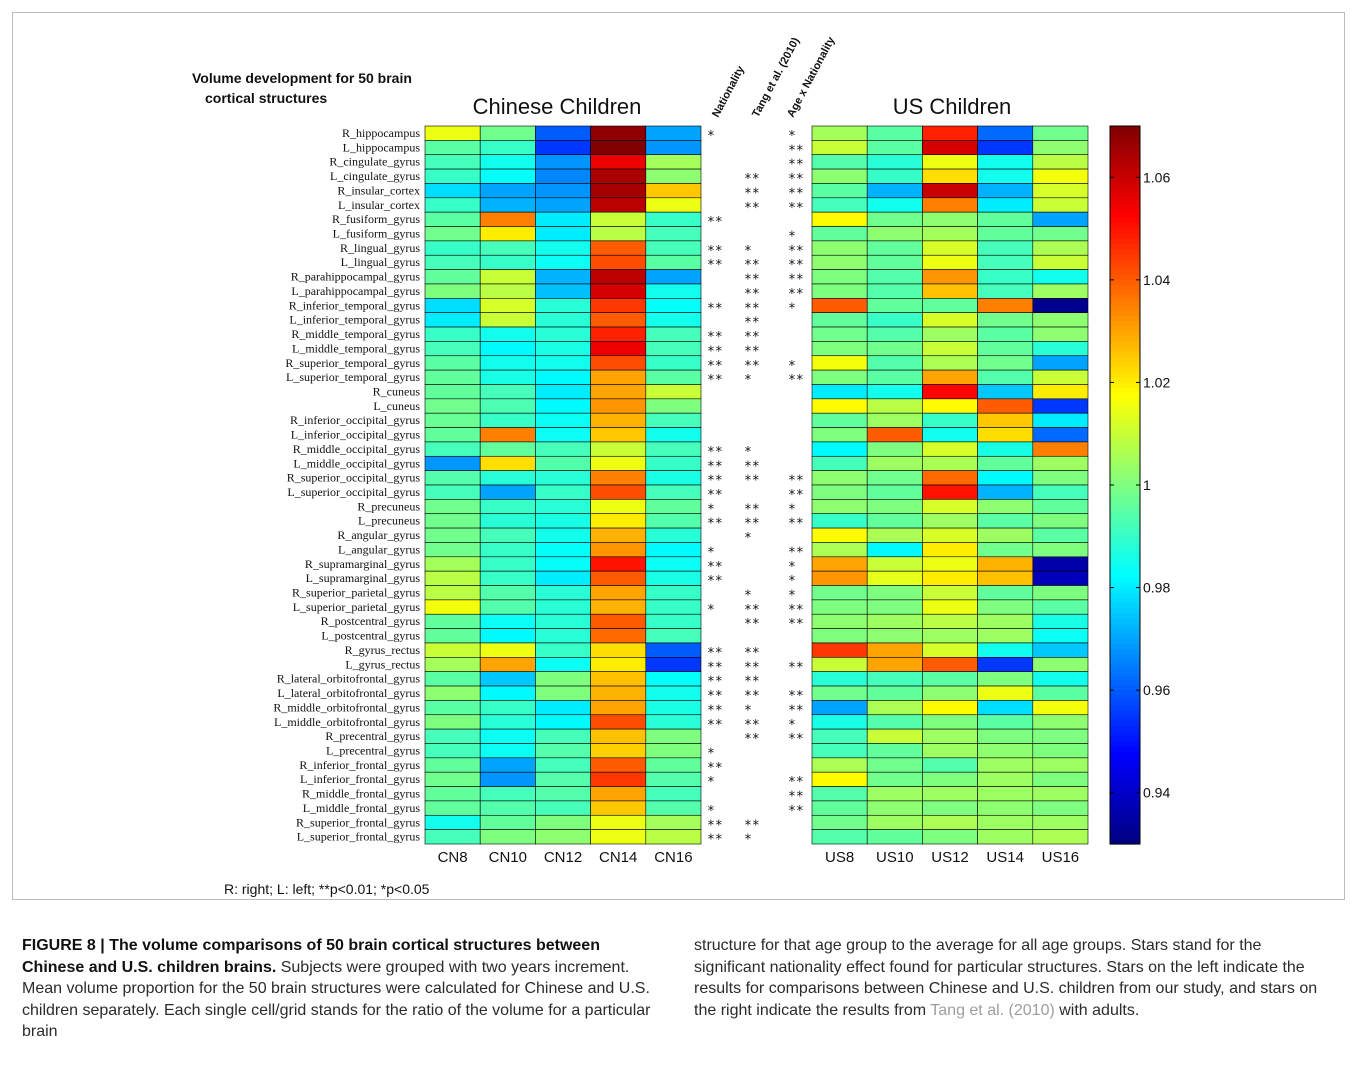 This screenshot has width=1357, height=1070. What do you see at coordinates (355, 420) in the screenshot?
I see `row-label: R_inferior_occipital_gyrus` at bounding box center [355, 420].